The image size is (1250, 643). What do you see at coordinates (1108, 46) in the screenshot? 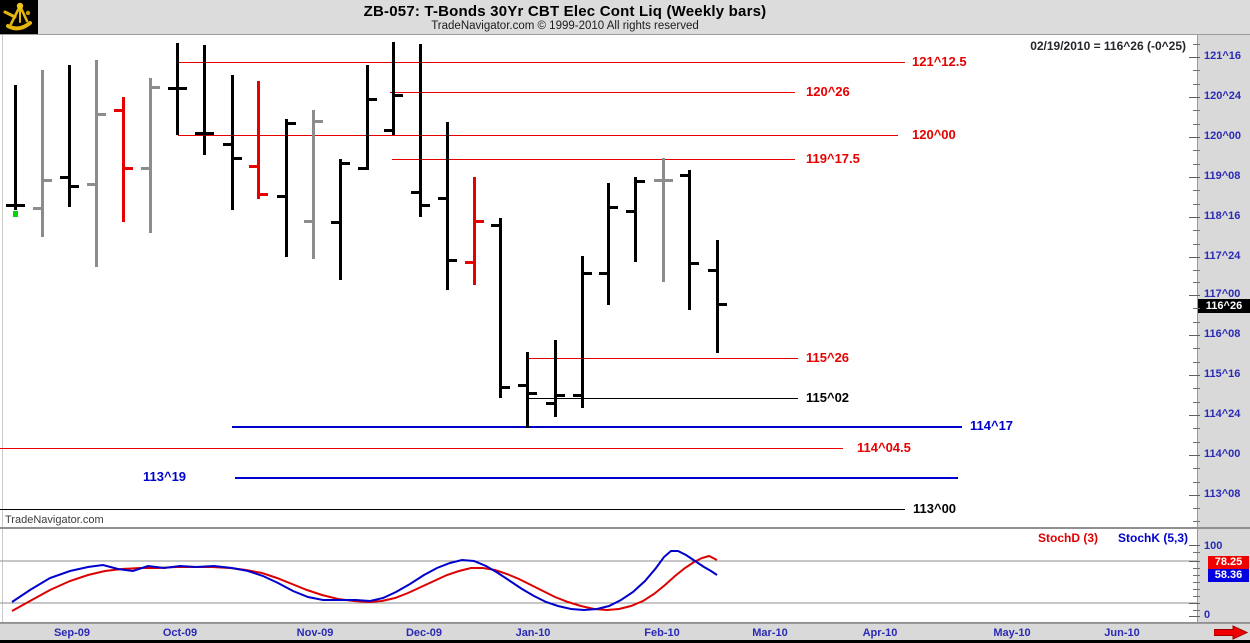
I see `last-quote-readout: 02/19/2010 = 116^26 (-0^25)` at bounding box center [1108, 46].